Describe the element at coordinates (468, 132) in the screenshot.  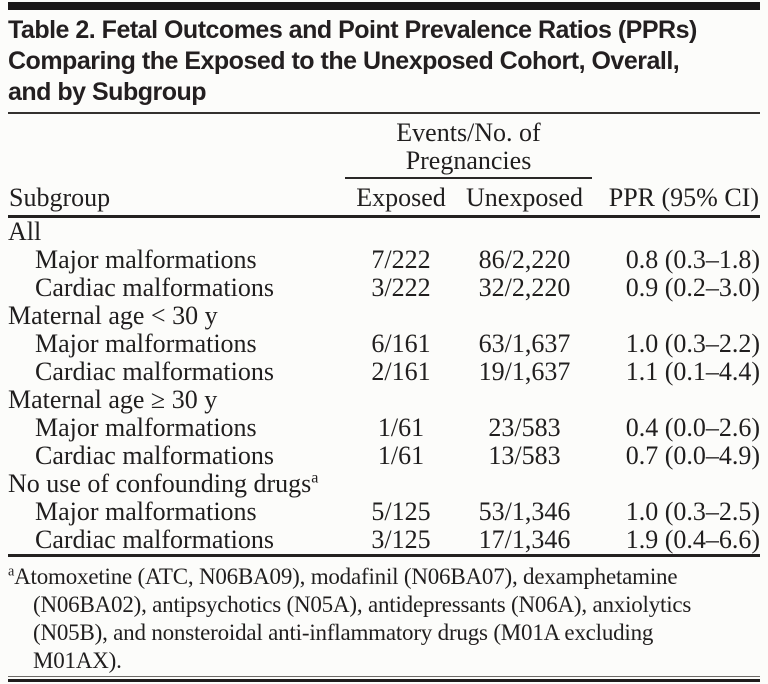
I see `events-spanner-line: Events/No. of` at that location.